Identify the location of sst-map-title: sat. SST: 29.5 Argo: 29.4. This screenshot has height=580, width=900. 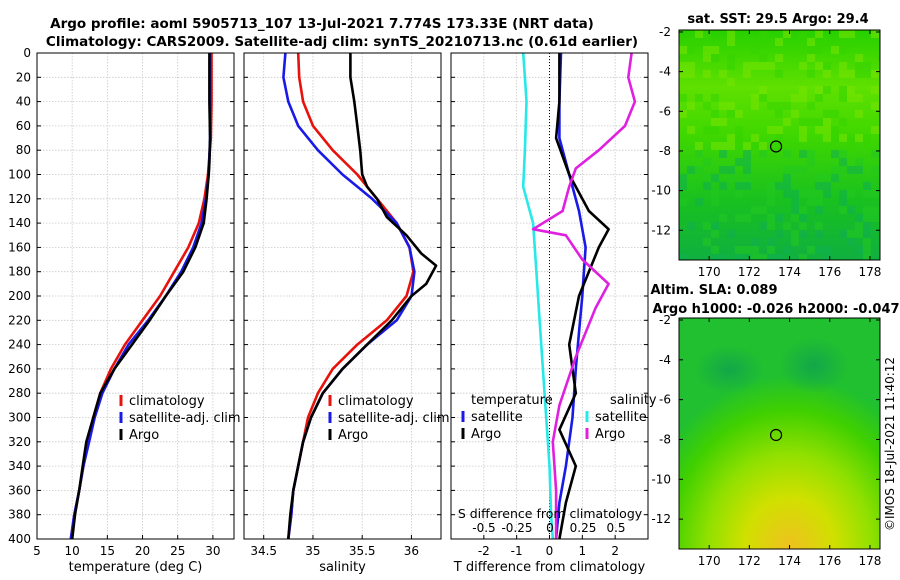
(777, 19).